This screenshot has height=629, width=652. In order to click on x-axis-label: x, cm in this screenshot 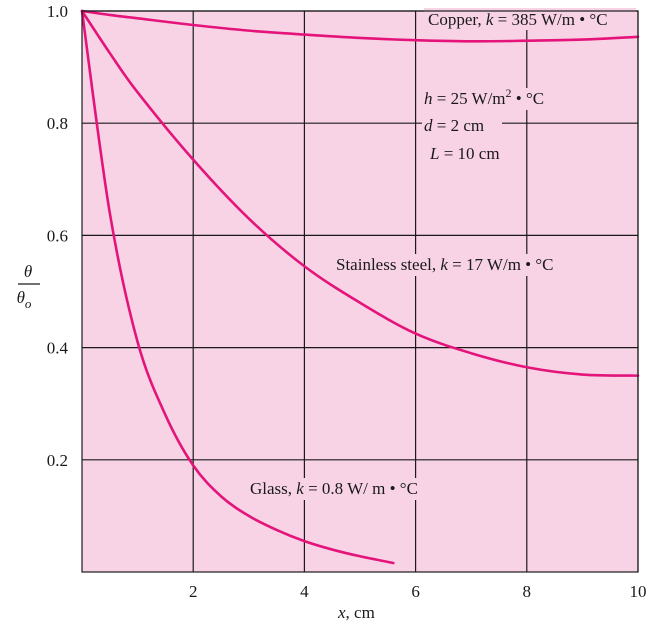, I will do `click(356, 612)`.